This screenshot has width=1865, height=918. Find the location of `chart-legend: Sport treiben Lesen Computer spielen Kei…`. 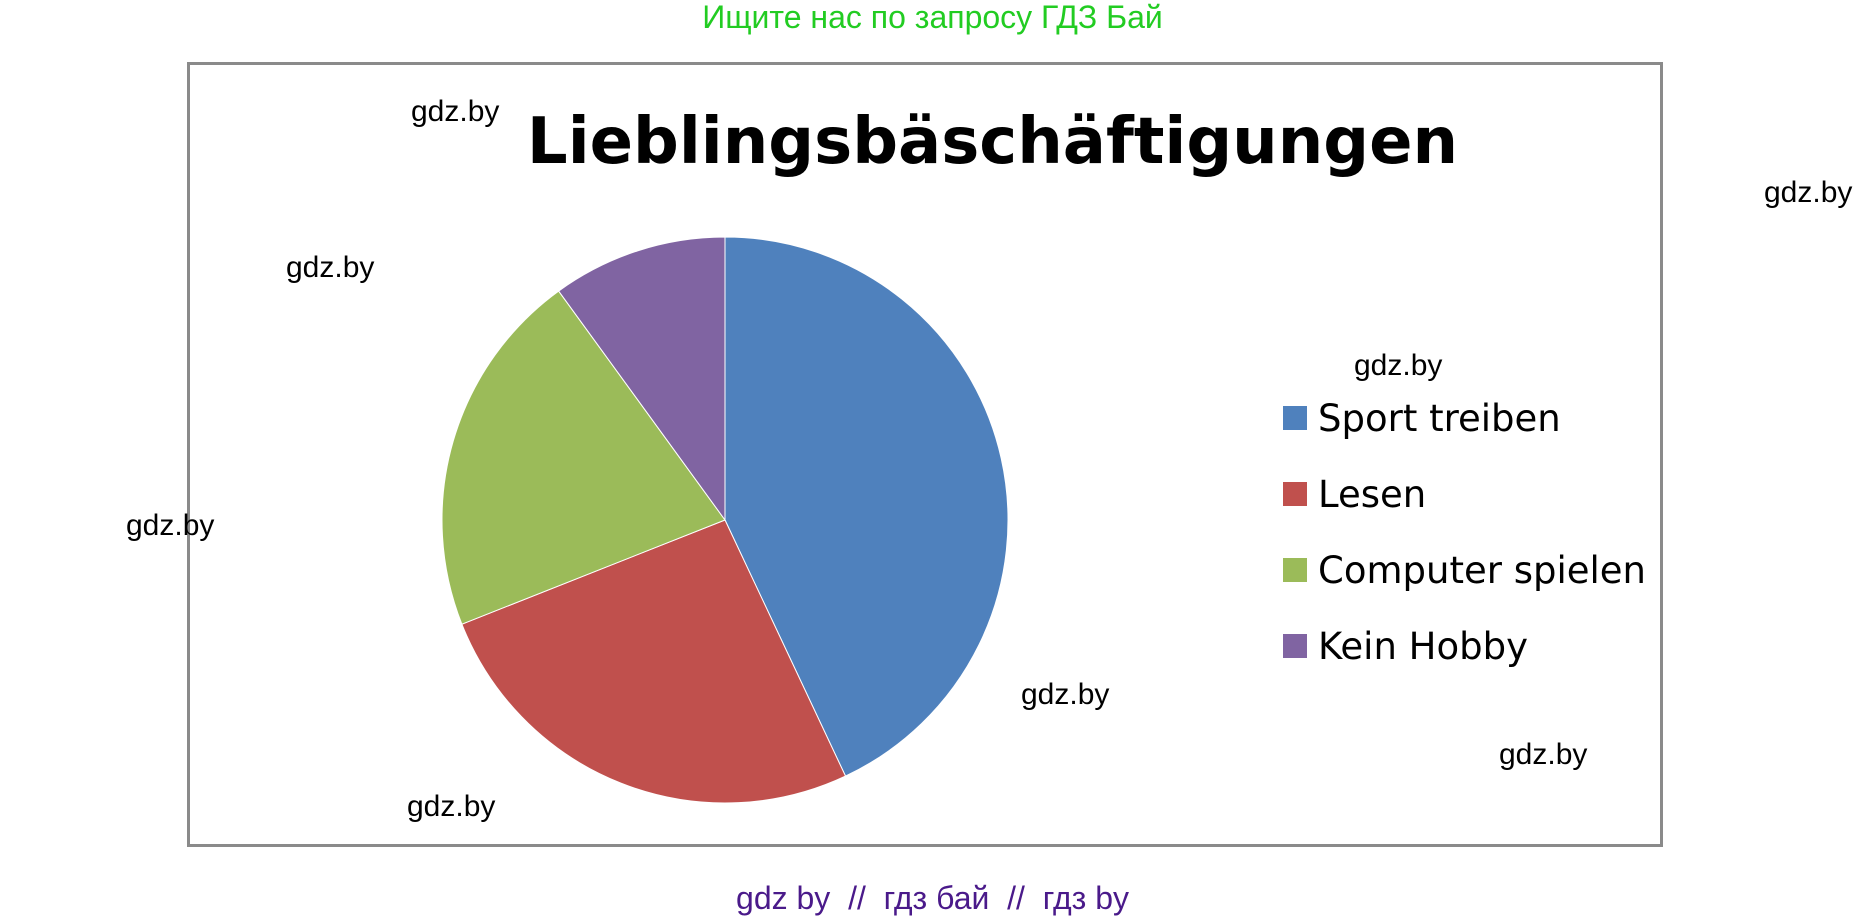

chart-legend: Sport treiben Lesen Computer spielen Kei… is located at coordinates (1464, 532).